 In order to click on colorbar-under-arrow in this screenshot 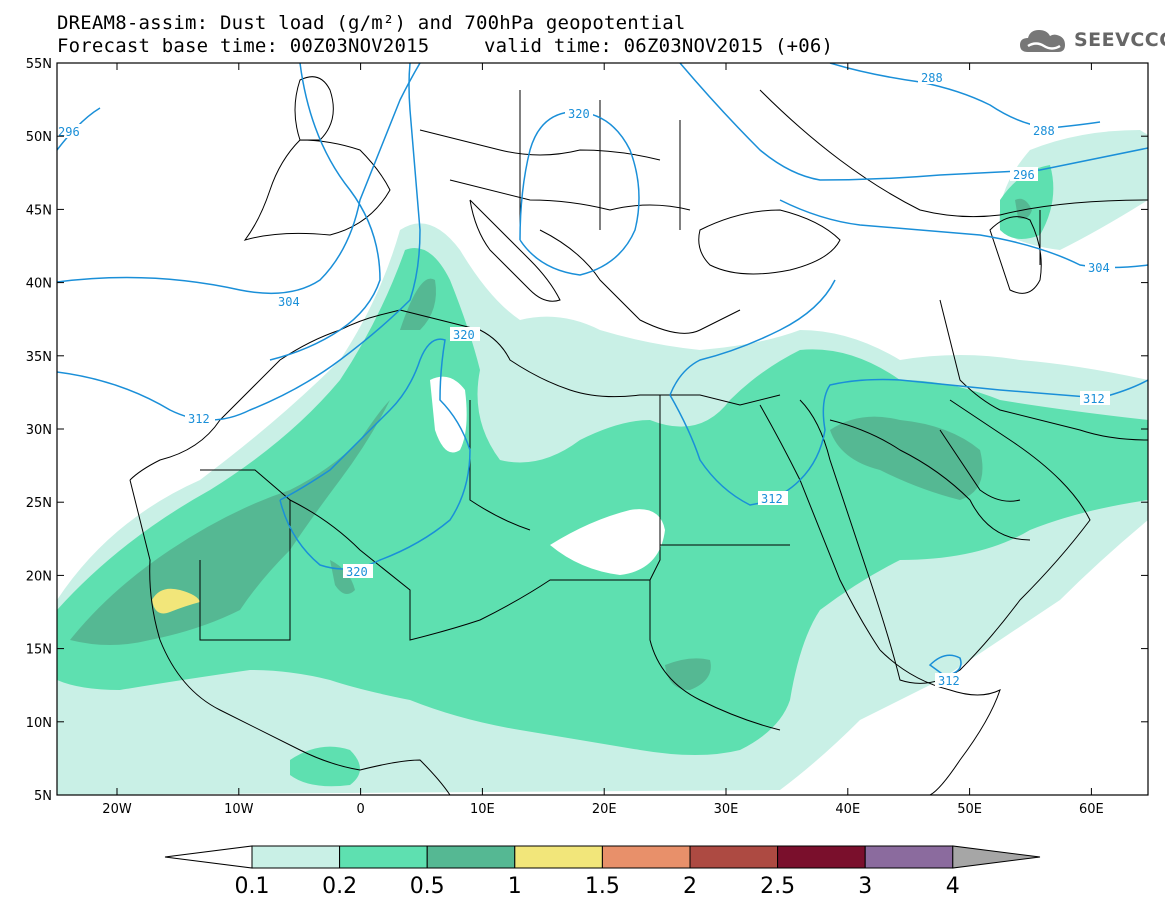, I will do `click(208, 857)`.